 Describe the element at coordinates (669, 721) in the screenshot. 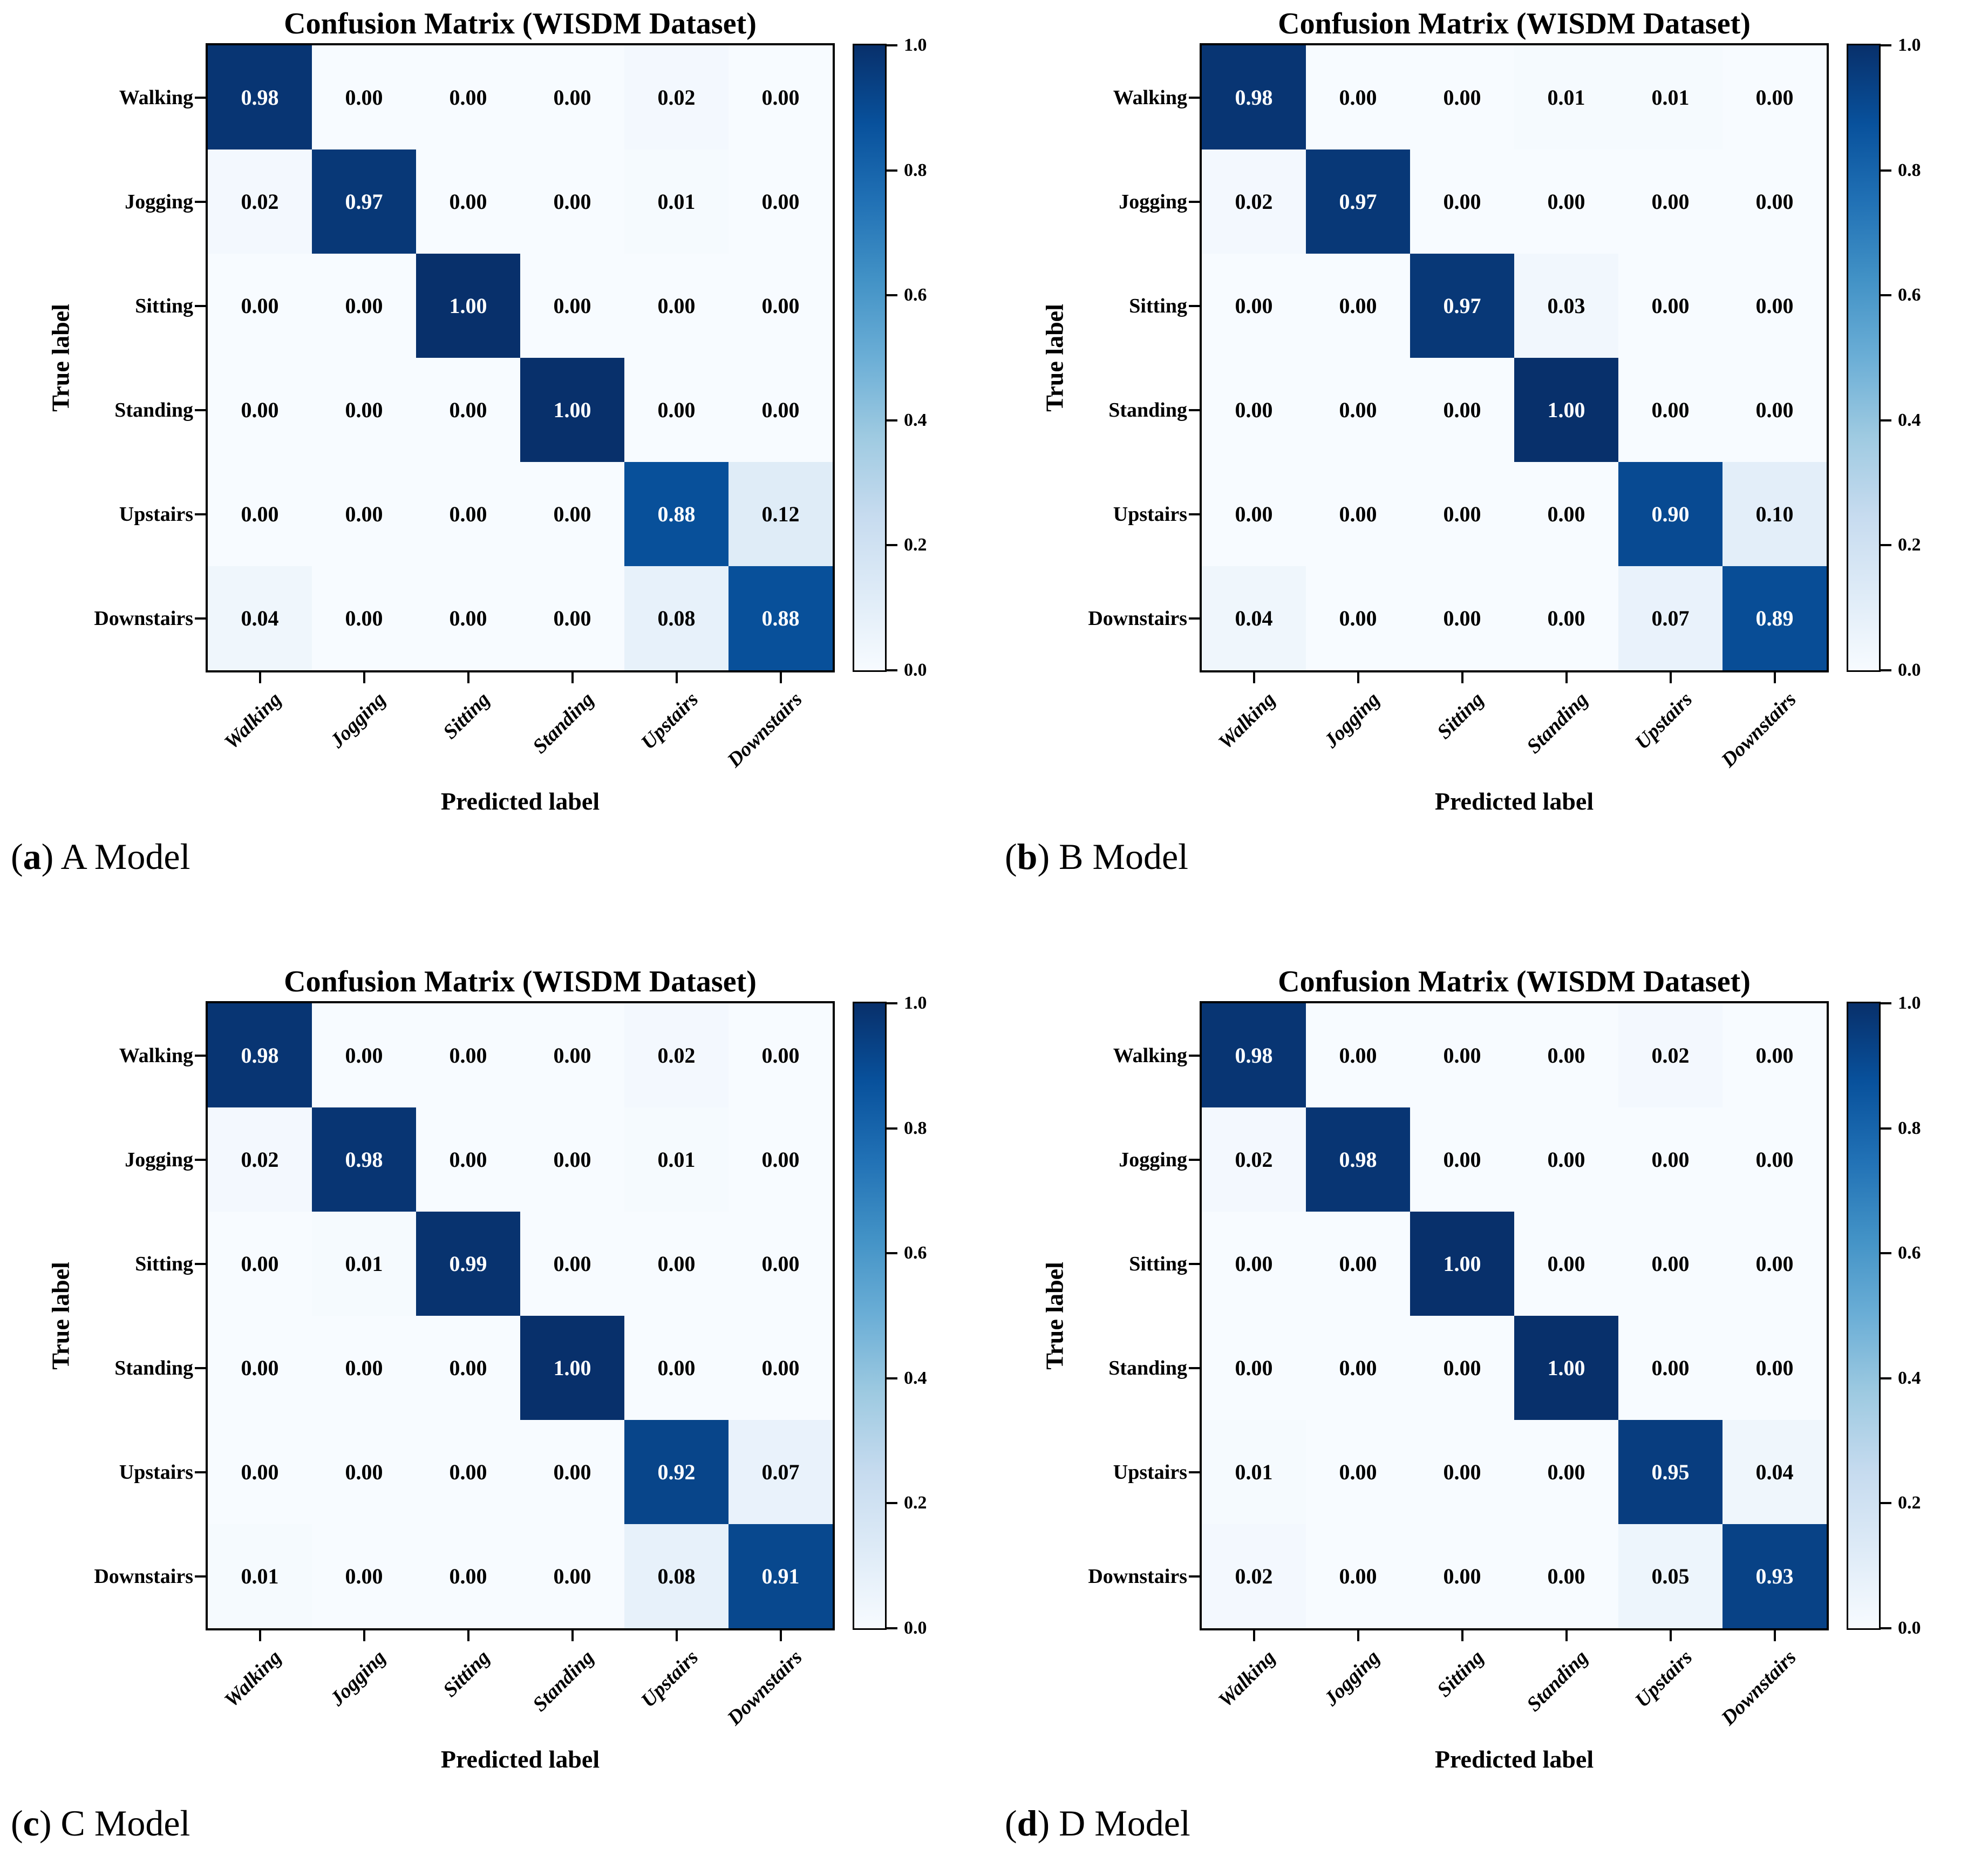

I see `x-tick-label: Upstairs` at that location.